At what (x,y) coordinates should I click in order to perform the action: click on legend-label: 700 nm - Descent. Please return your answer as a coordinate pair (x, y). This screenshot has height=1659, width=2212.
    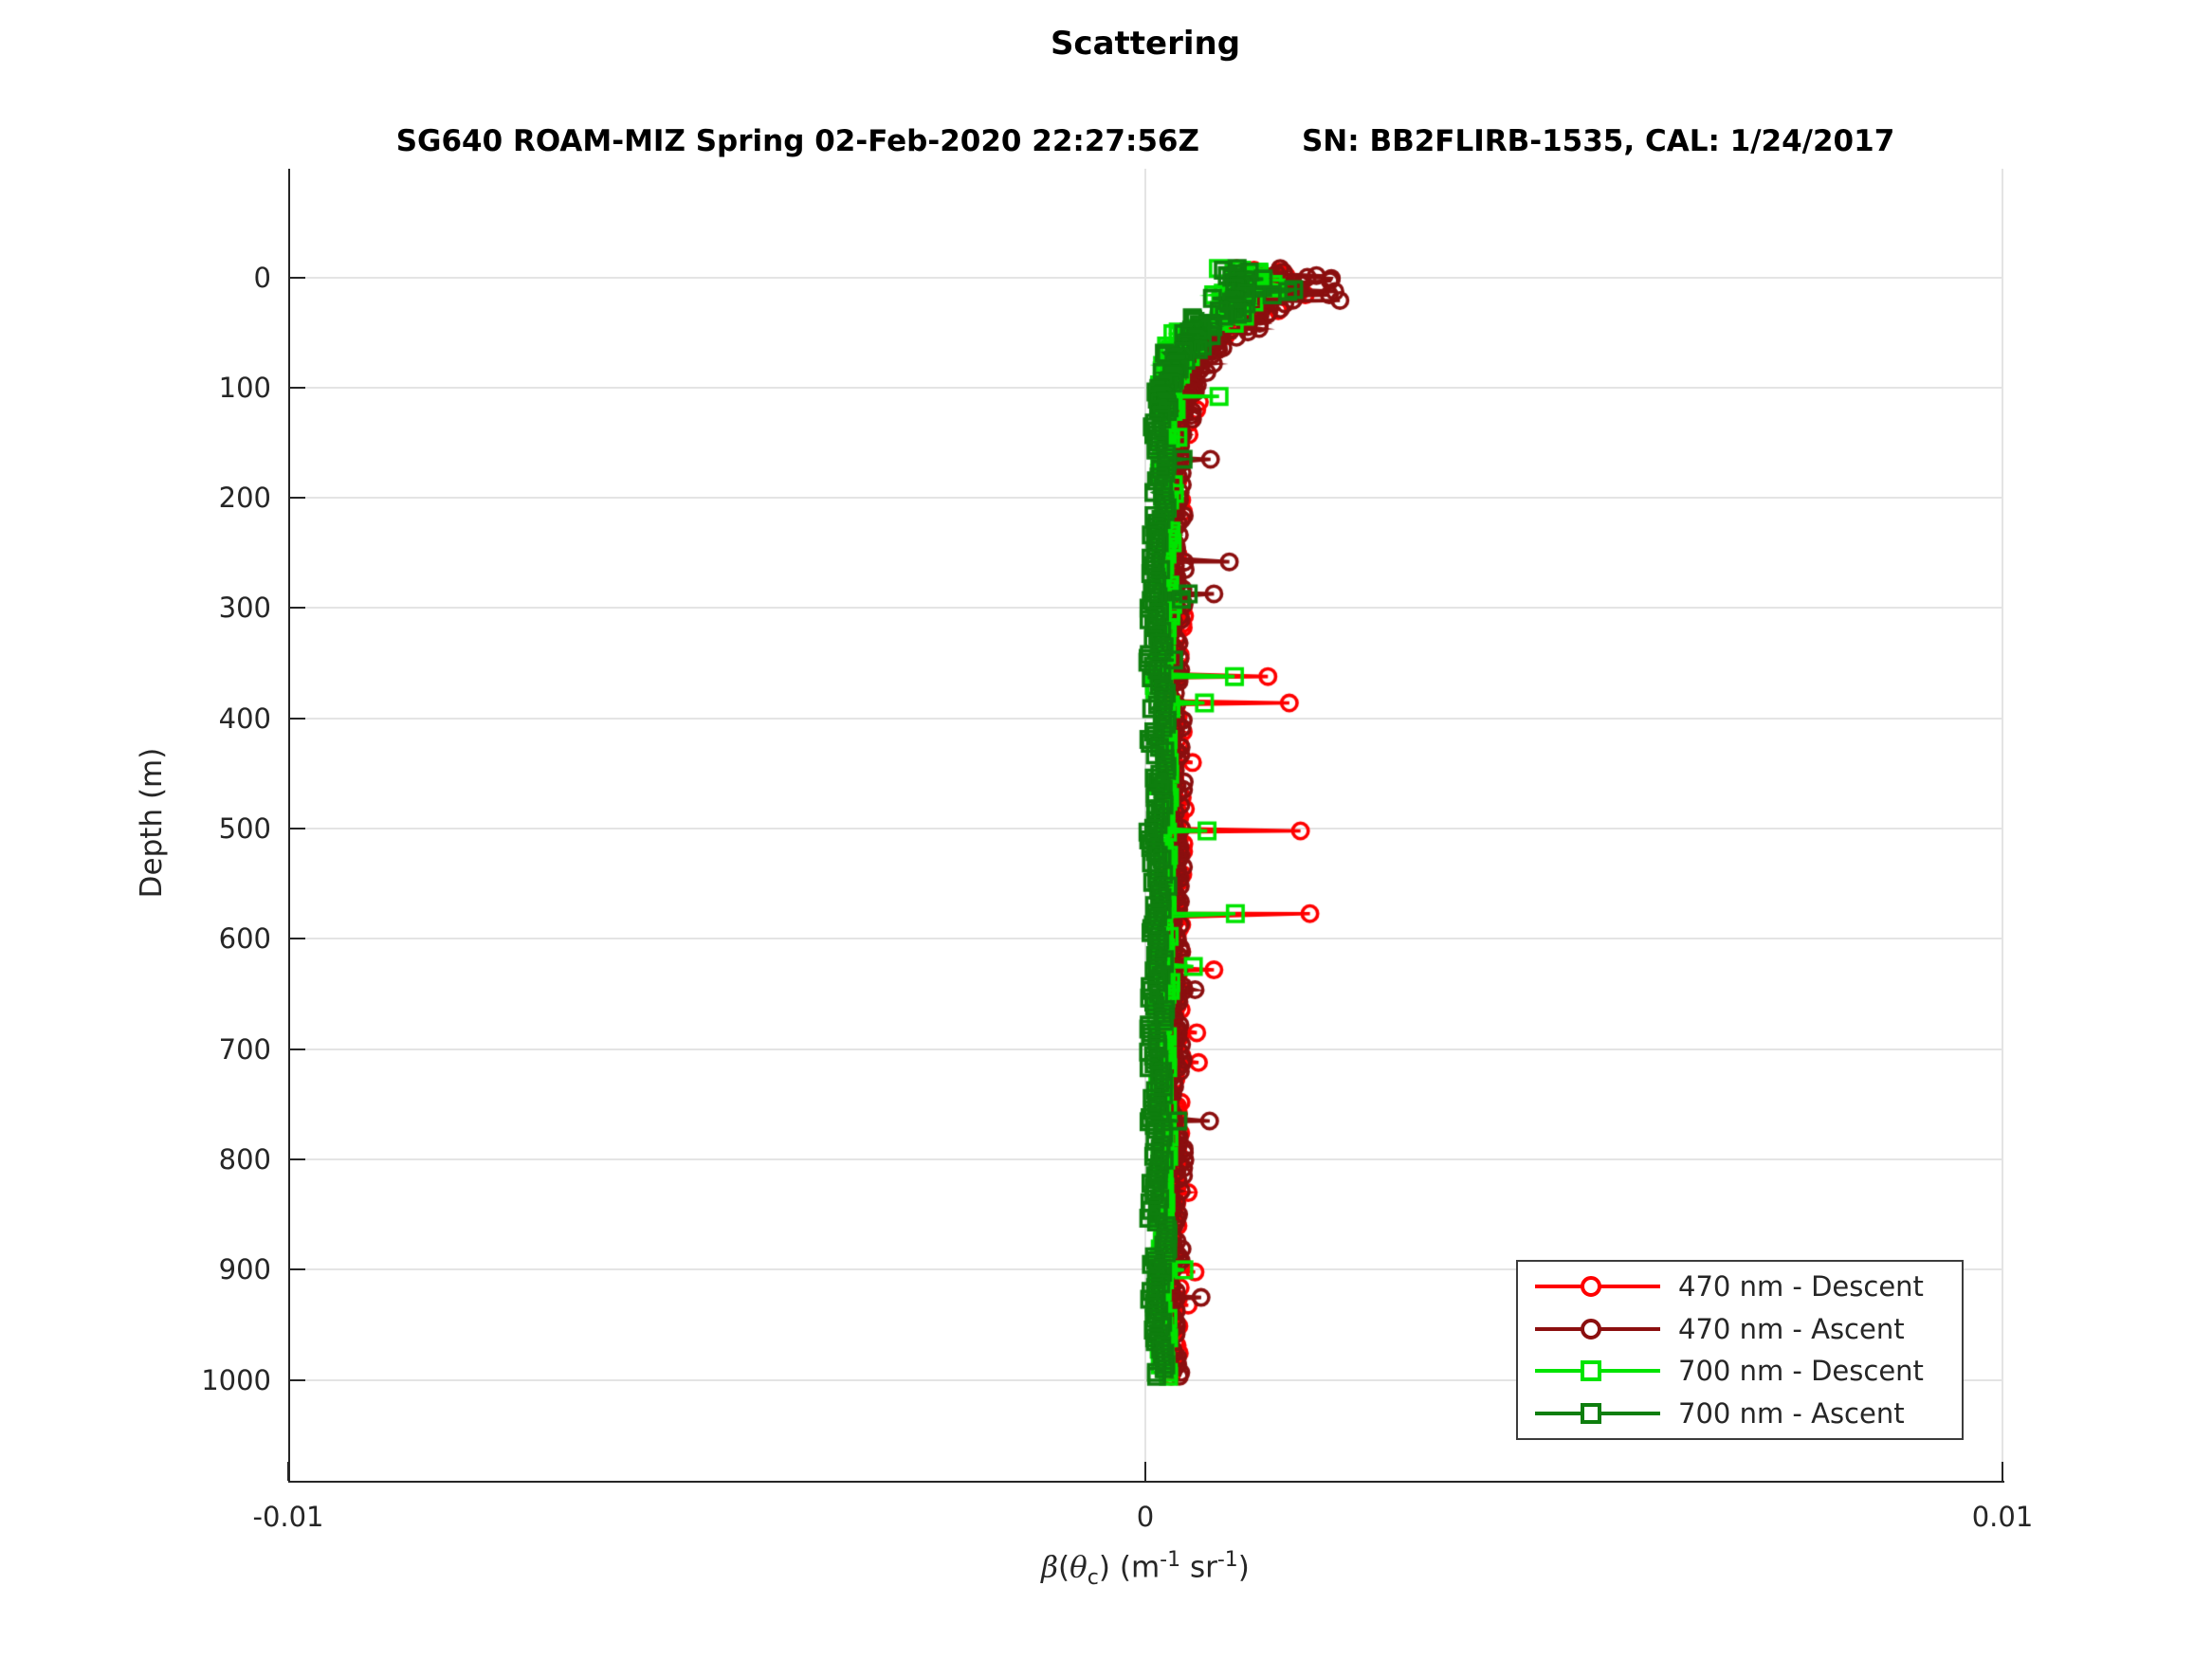
    Looking at the image, I should click on (1801, 1371).